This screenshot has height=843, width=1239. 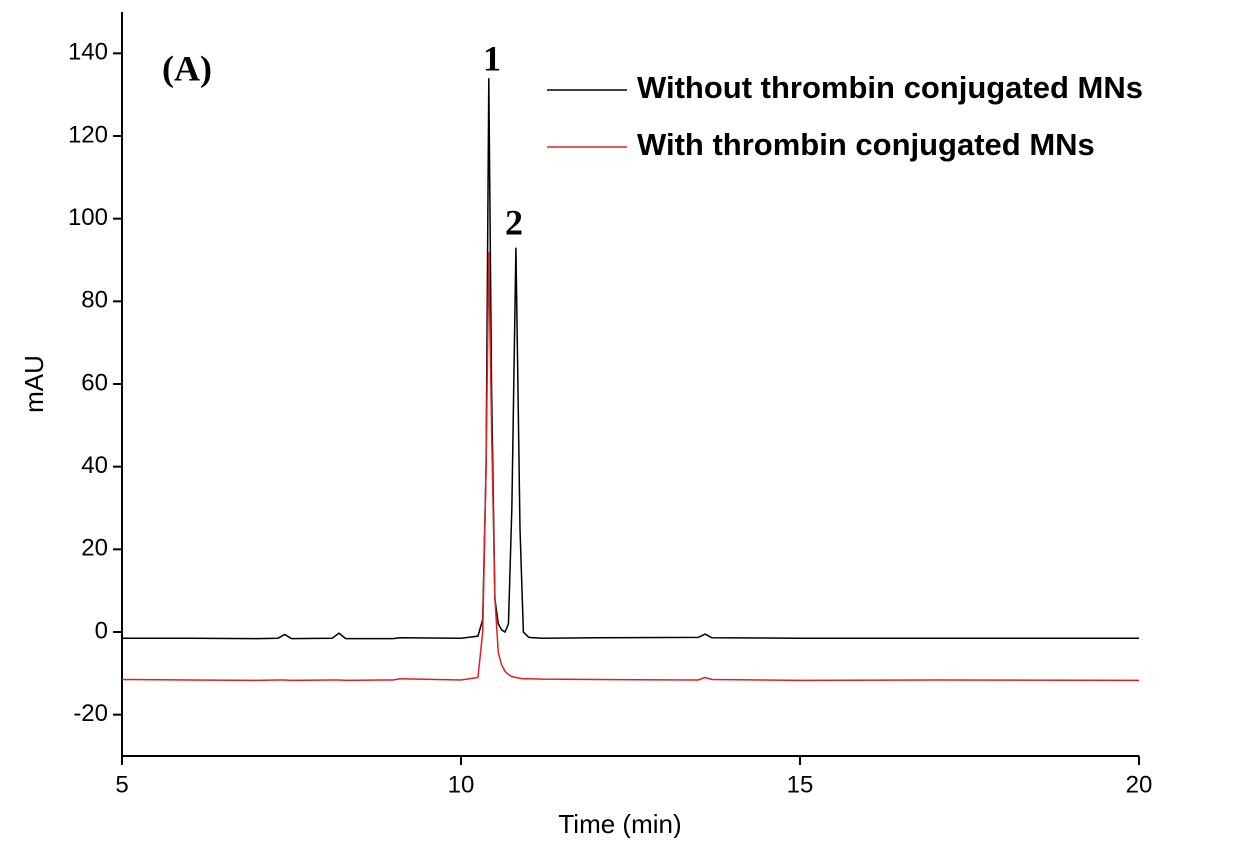 I want to click on peak-label: 2, so click(x=514, y=222).